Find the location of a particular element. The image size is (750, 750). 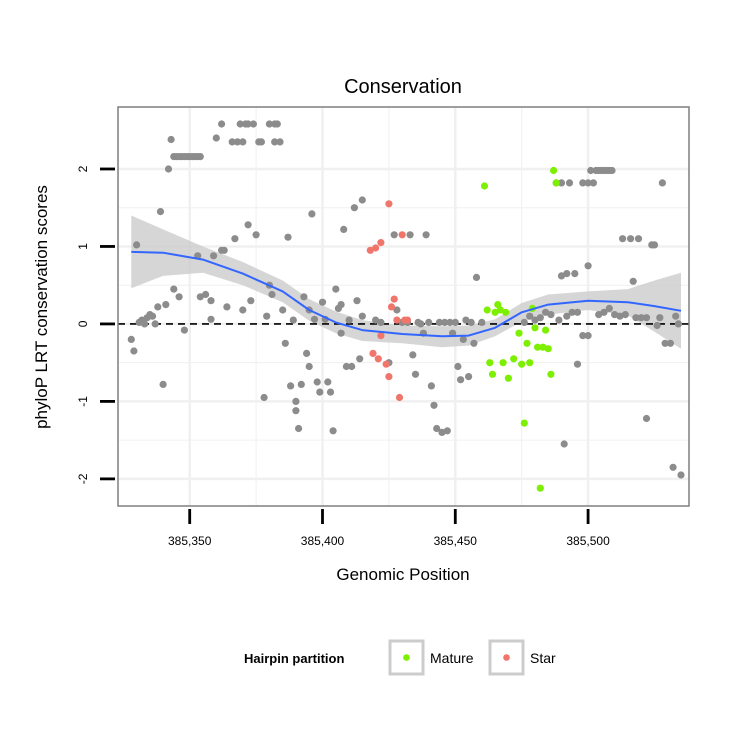

legend-key-mature is located at coordinates (406, 657).